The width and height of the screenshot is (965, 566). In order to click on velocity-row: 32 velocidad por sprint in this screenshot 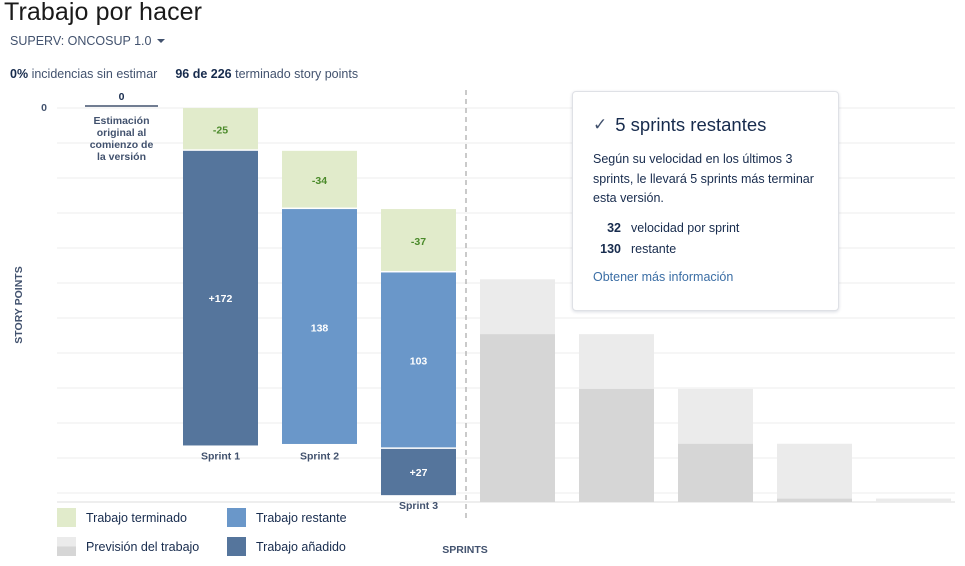, I will do `click(705, 228)`.